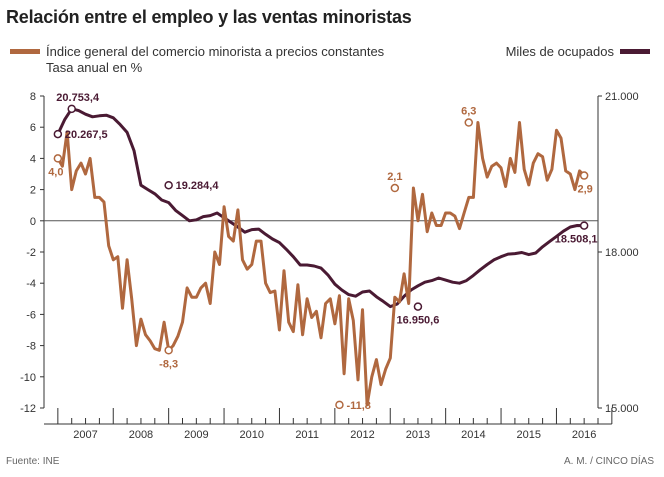 The image size is (664, 477). What do you see at coordinates (31, 284) in the screenshot?
I see `left-axis-tick-label: -4` at bounding box center [31, 284].